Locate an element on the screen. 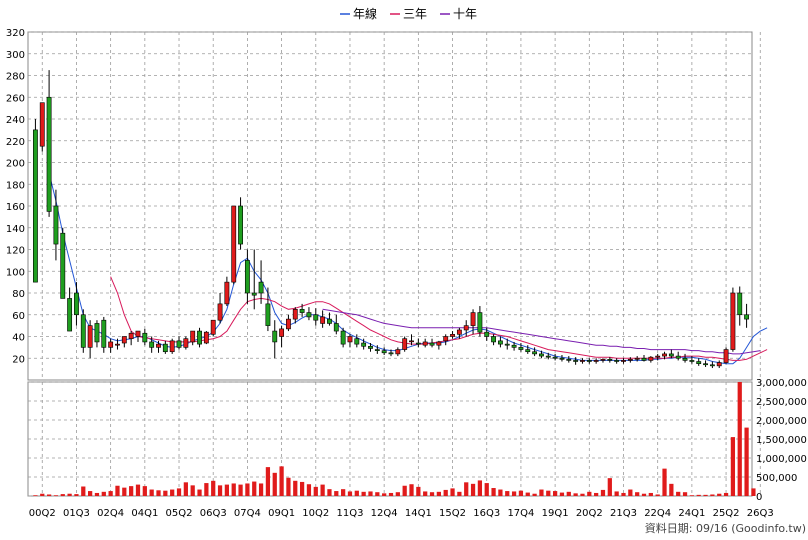  legend: 年線 三年 十年 is located at coordinates (408, 13).